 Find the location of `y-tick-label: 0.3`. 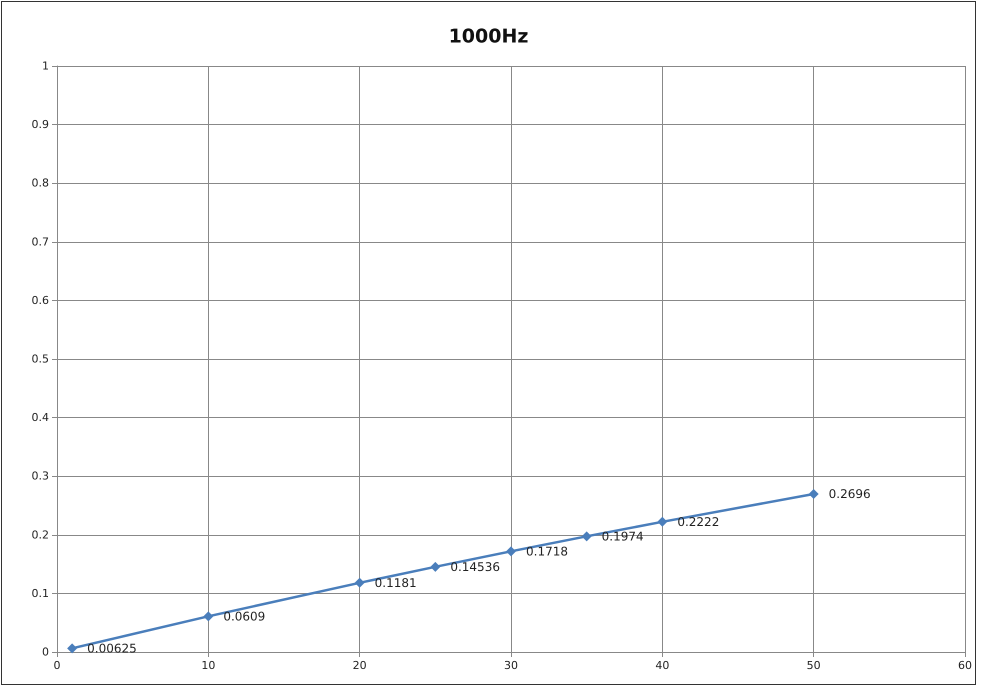

y-tick-label: 0.3 is located at coordinates (40, 476).